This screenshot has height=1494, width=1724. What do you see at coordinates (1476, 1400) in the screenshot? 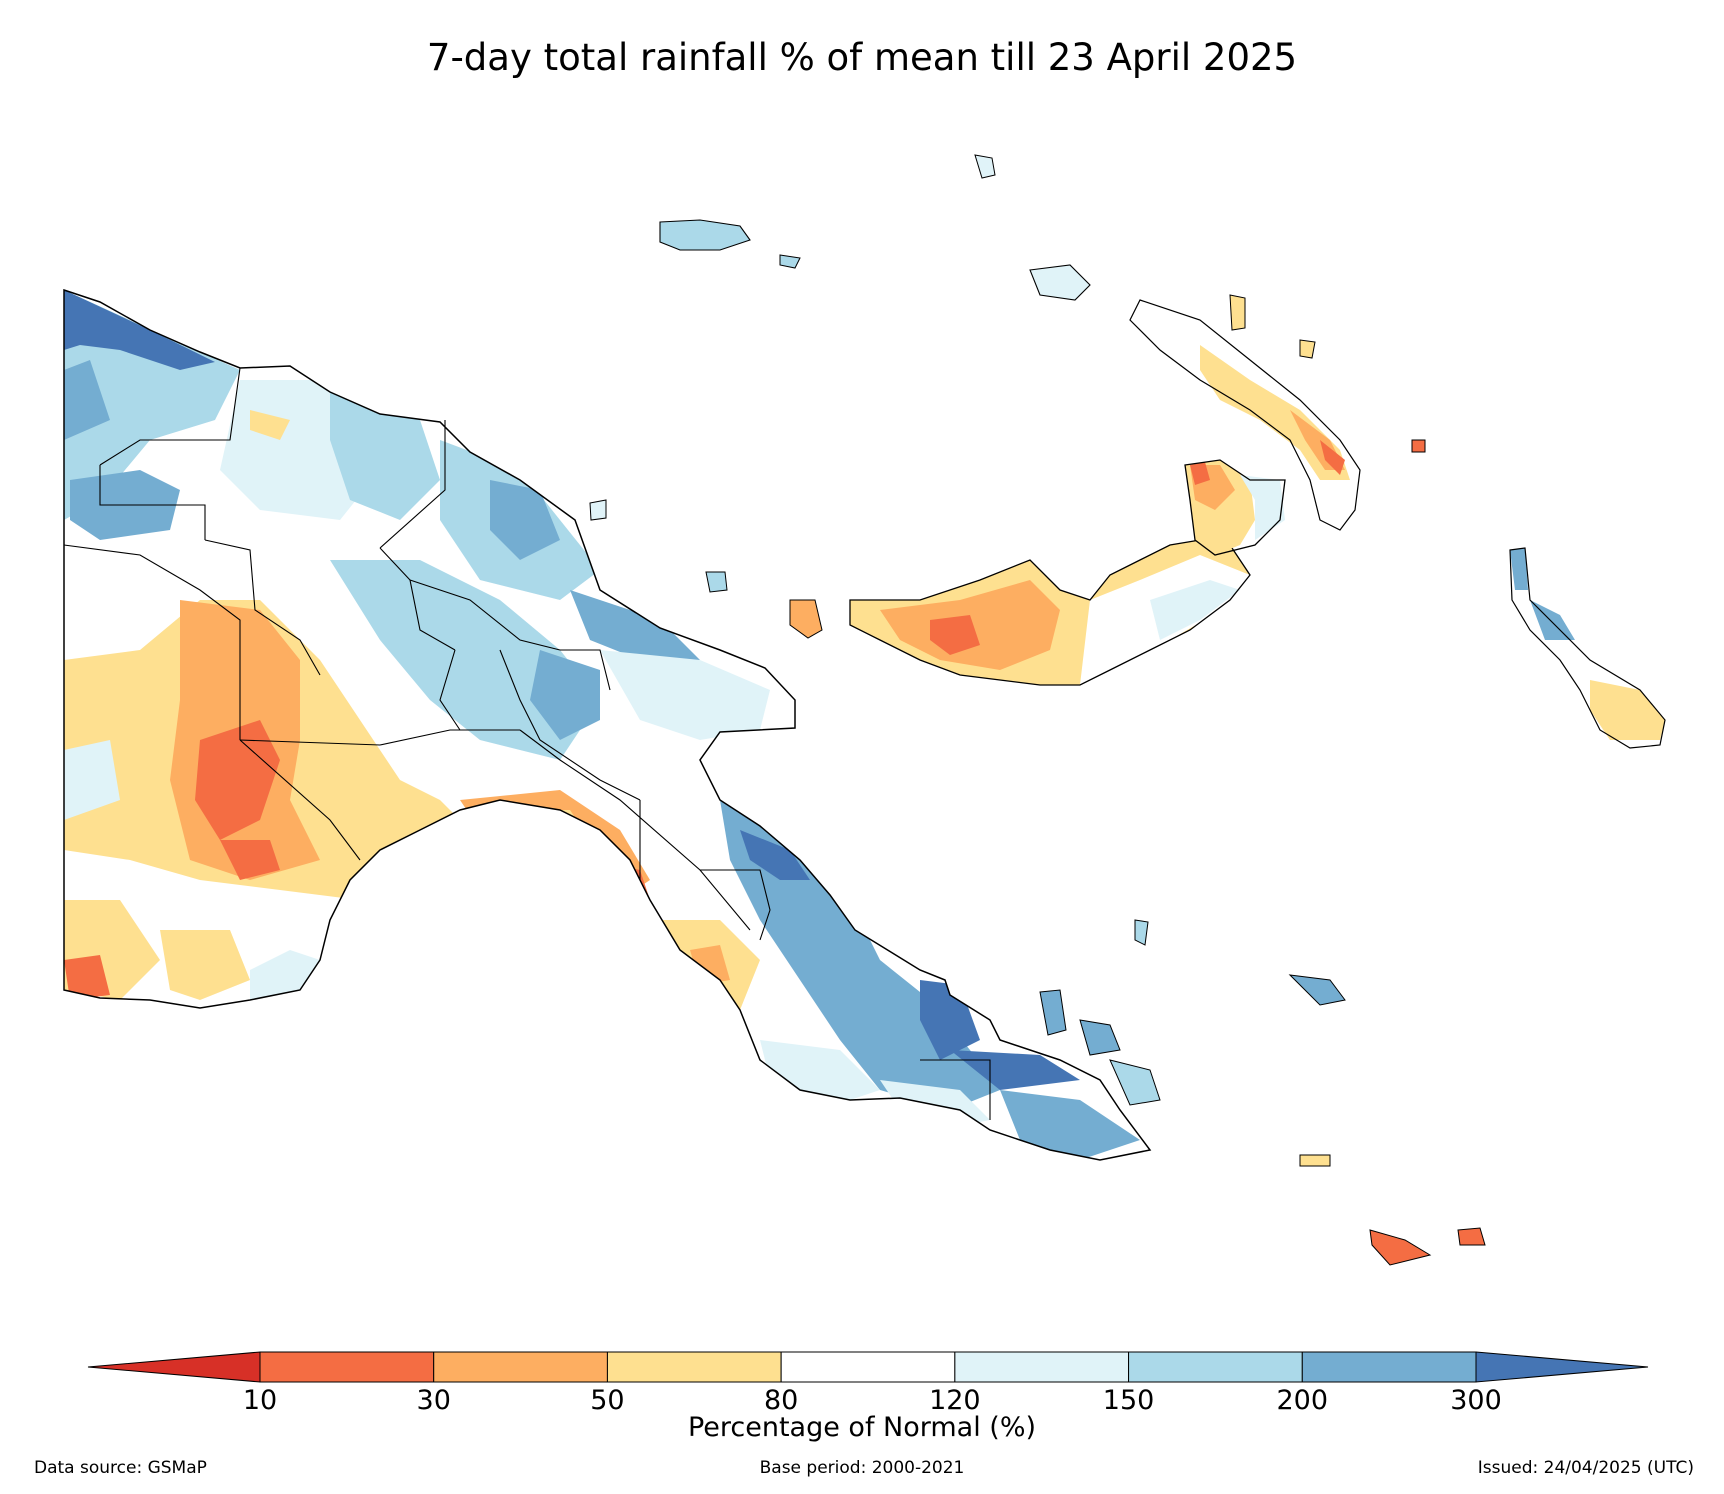
I see `colorbar-tick-label: 300` at bounding box center [1476, 1400].